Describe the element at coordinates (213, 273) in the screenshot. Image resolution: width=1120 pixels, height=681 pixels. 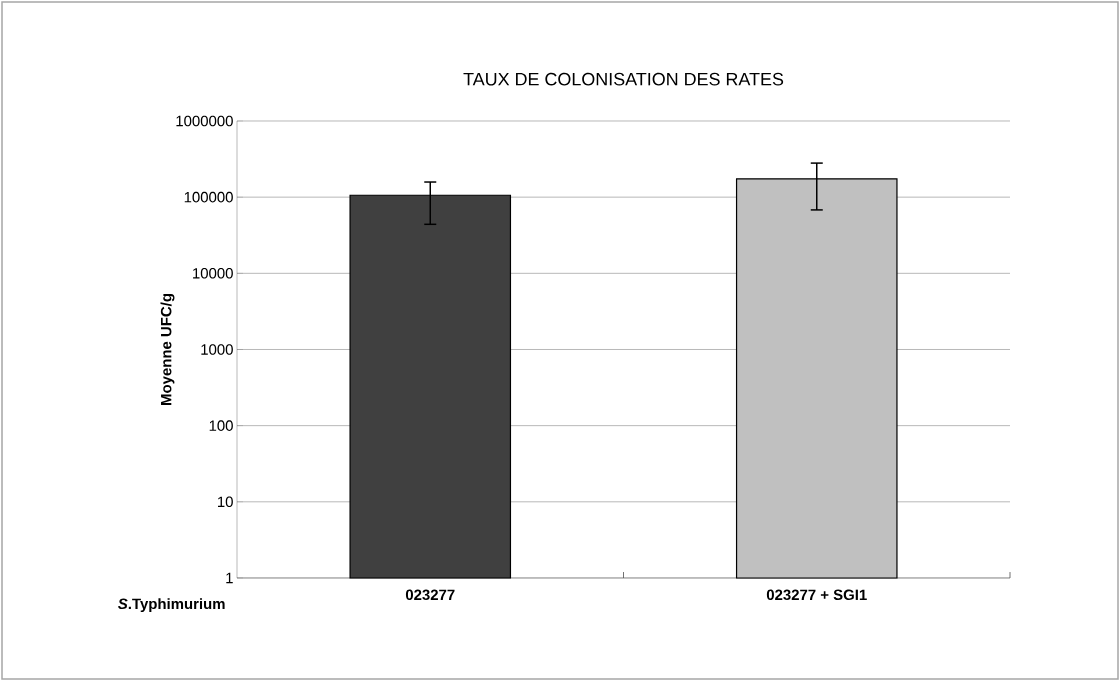
I see `y-tick-label: 10000` at that location.